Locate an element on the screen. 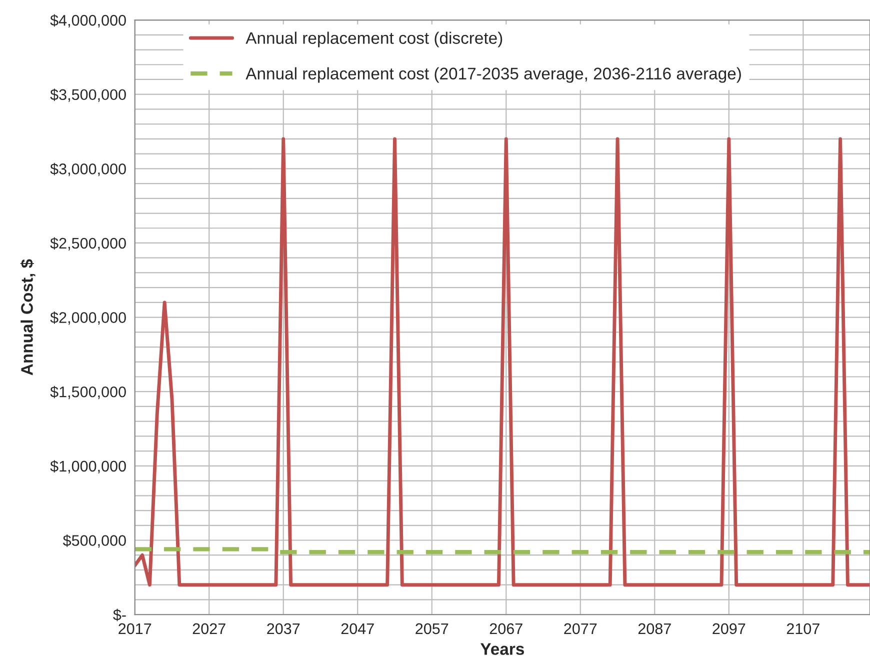 Image resolution: width=870 pixels, height=668 pixels. y-tick-label: $1,000,000 is located at coordinates (88, 467).